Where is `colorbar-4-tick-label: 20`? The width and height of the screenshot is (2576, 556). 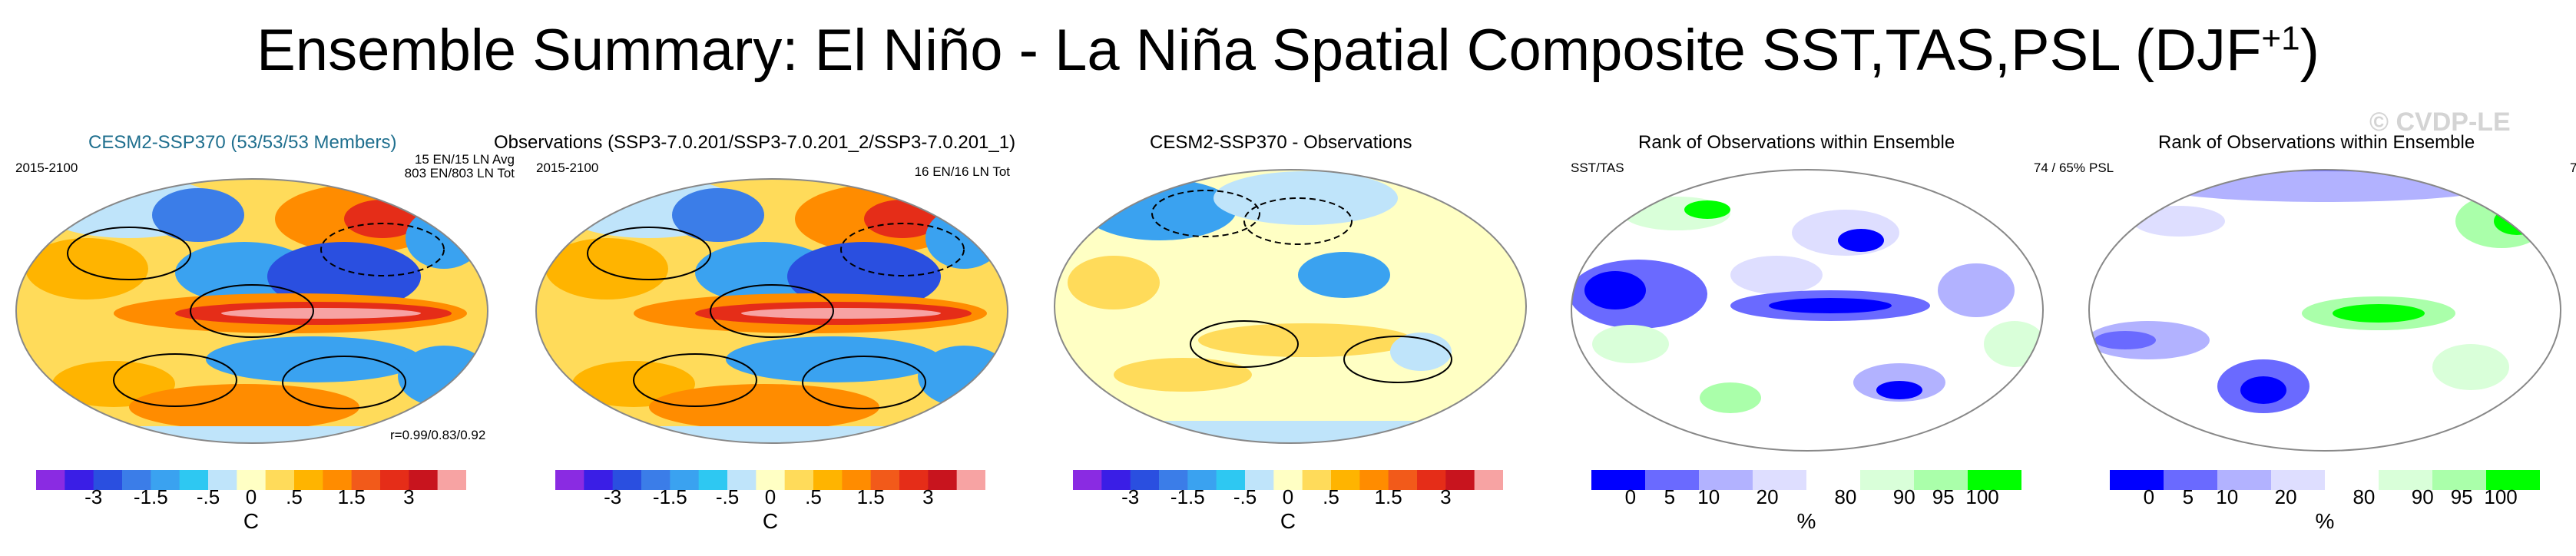 colorbar-4-tick-label: 20 is located at coordinates (1768, 496).